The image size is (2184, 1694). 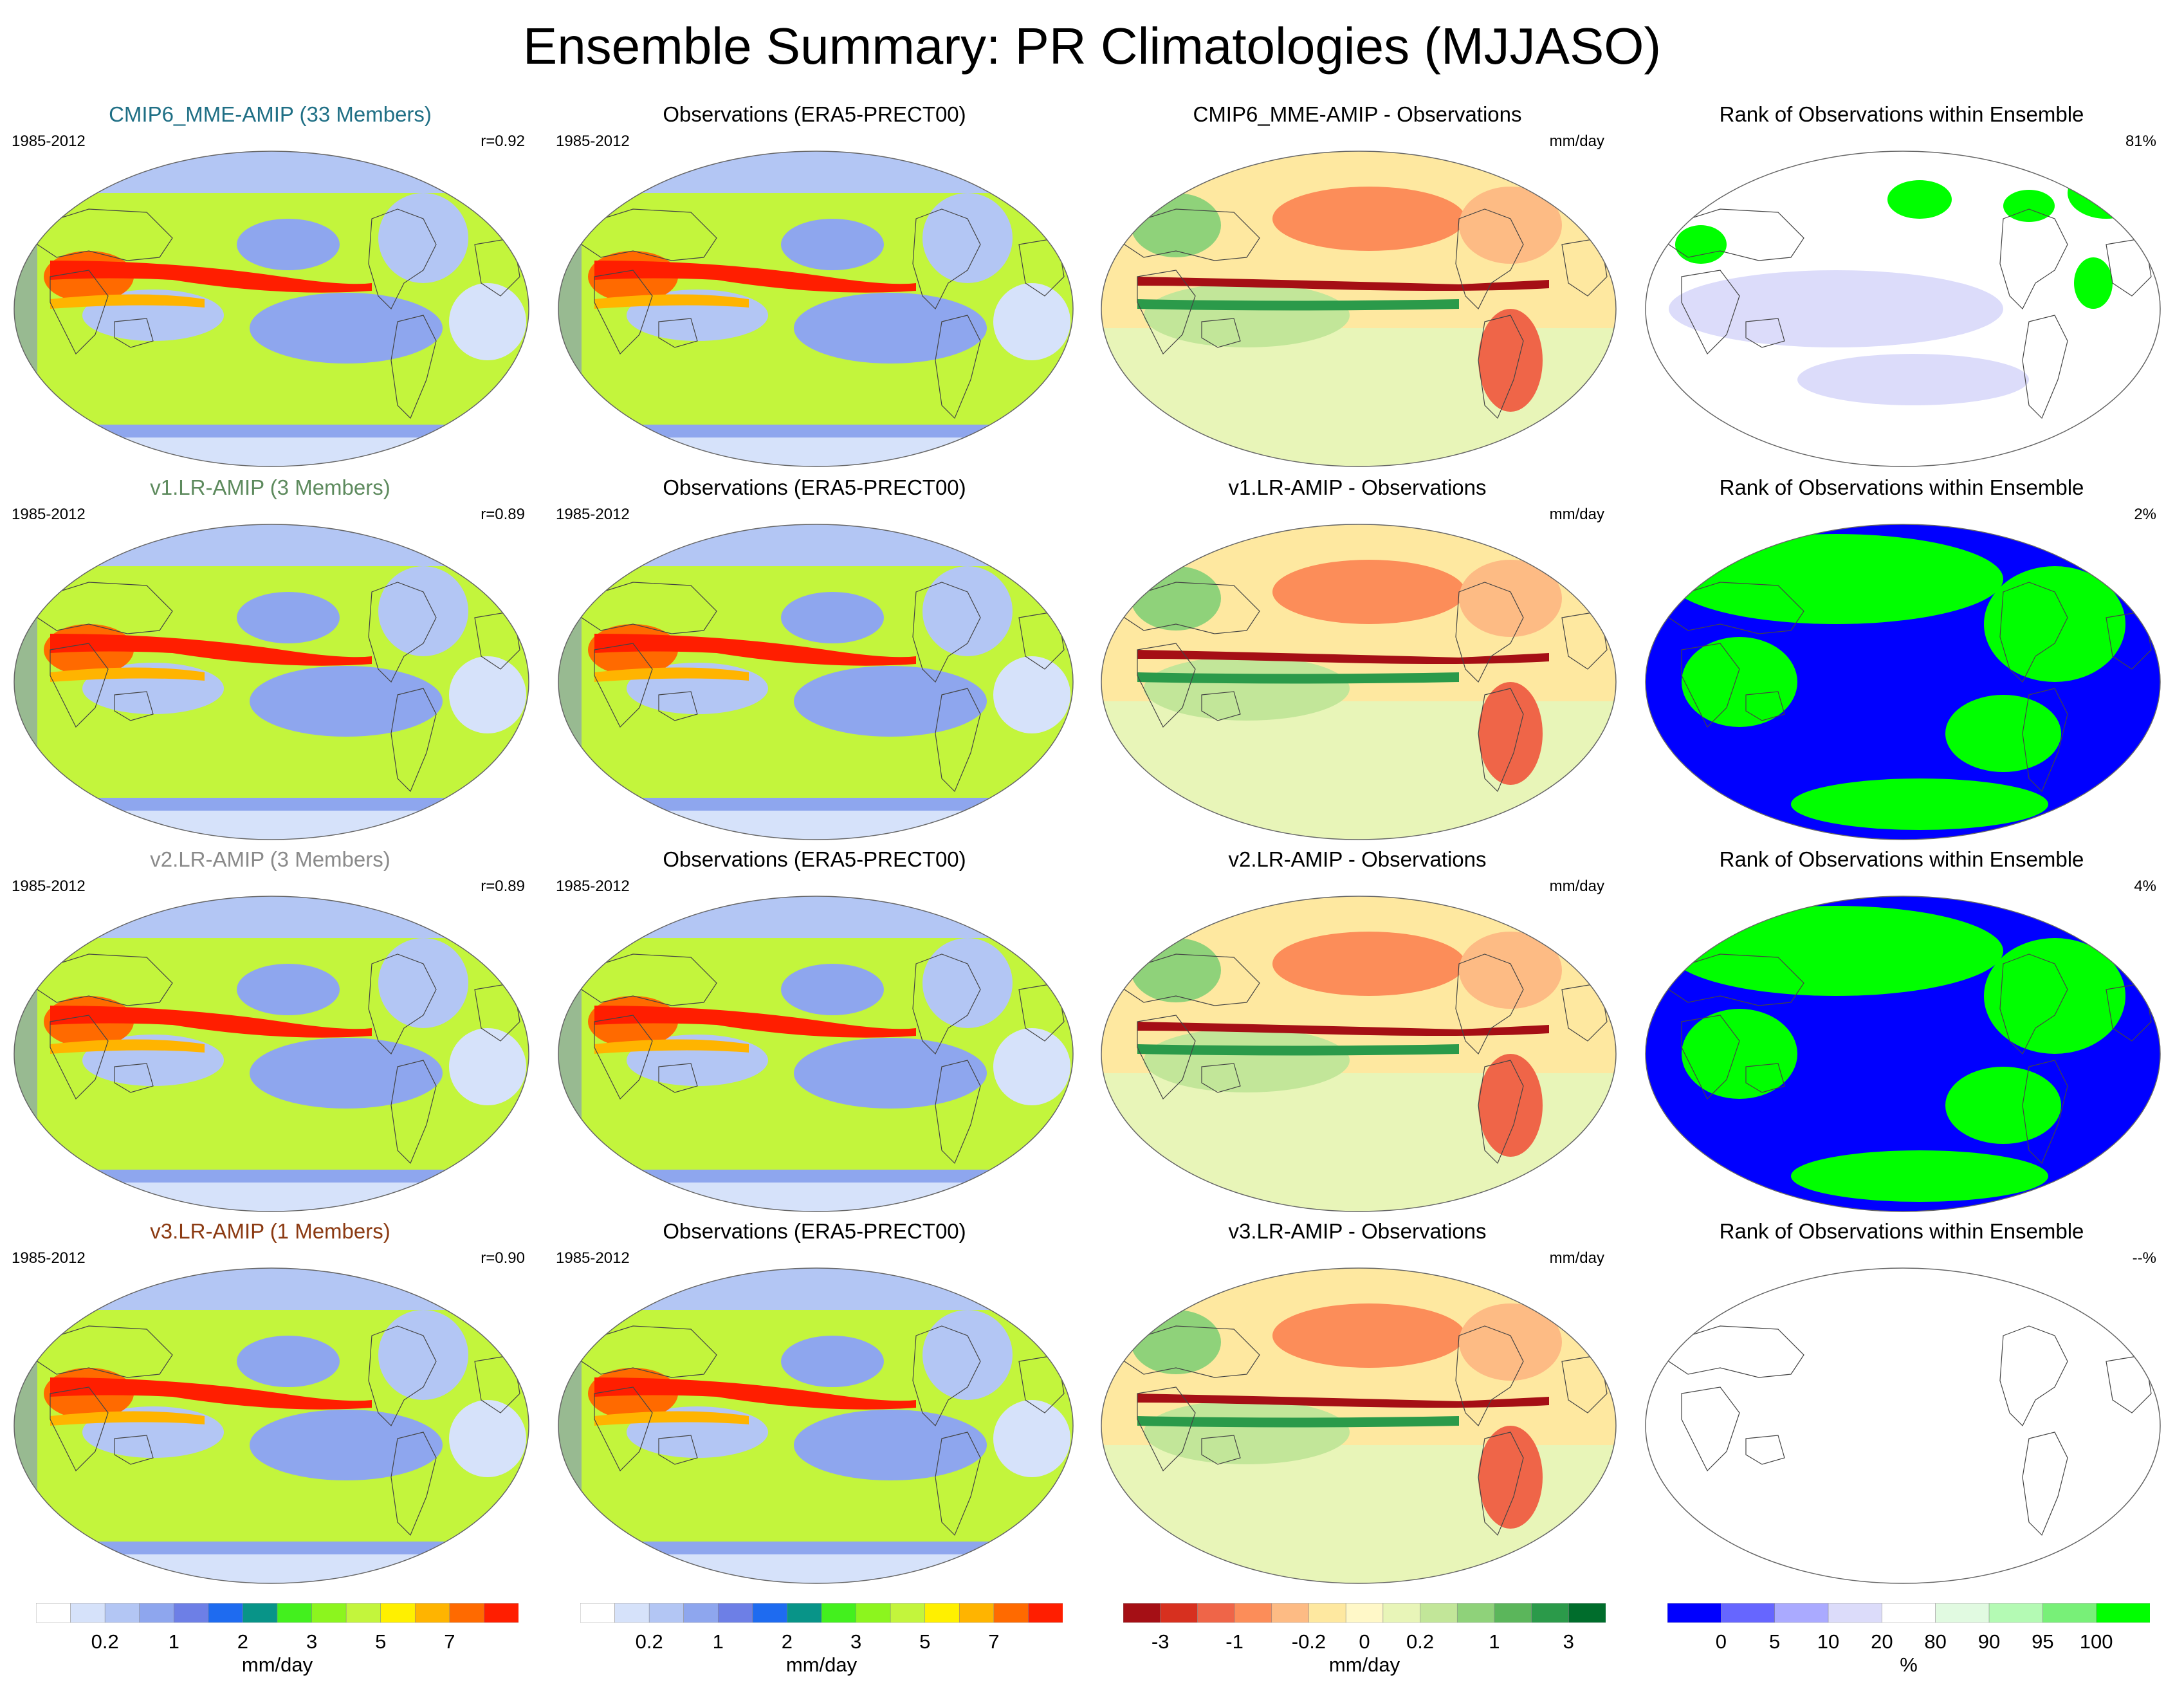 What do you see at coordinates (1358, 114) in the screenshot?
I see `panel-title: CMIP6_MME-AMIP - Observations` at bounding box center [1358, 114].